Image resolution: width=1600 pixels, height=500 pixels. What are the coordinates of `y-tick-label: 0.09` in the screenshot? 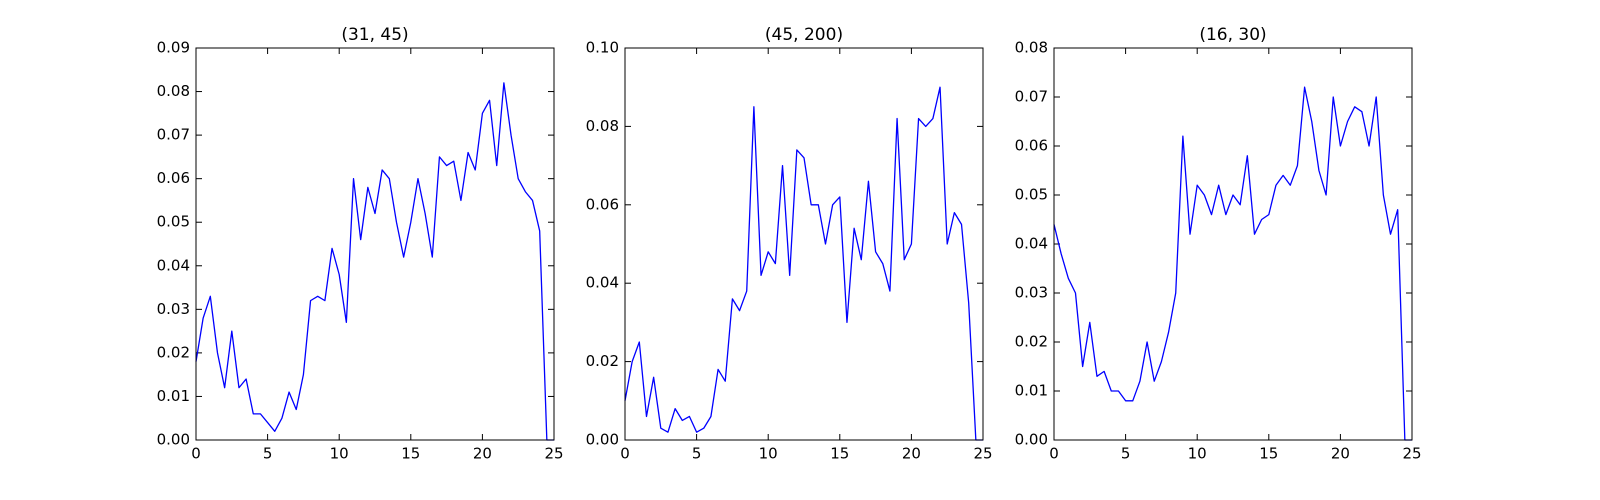 It's located at (173, 48).